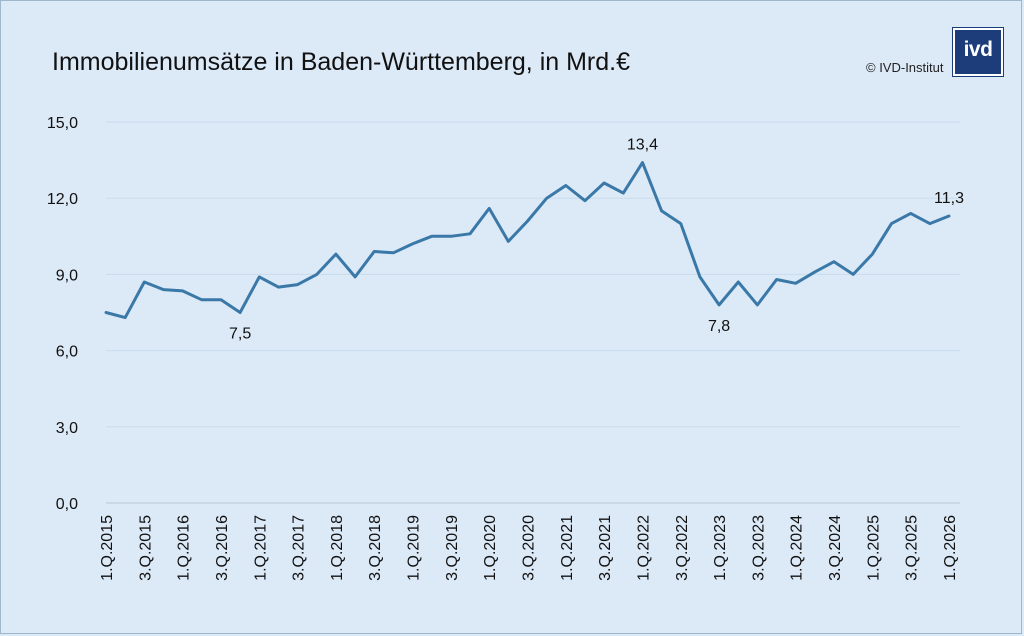 The width and height of the screenshot is (1024, 636). Describe the element at coordinates (950, 548) in the screenshot. I see `x-tick-label: 1.Q.2026` at that location.